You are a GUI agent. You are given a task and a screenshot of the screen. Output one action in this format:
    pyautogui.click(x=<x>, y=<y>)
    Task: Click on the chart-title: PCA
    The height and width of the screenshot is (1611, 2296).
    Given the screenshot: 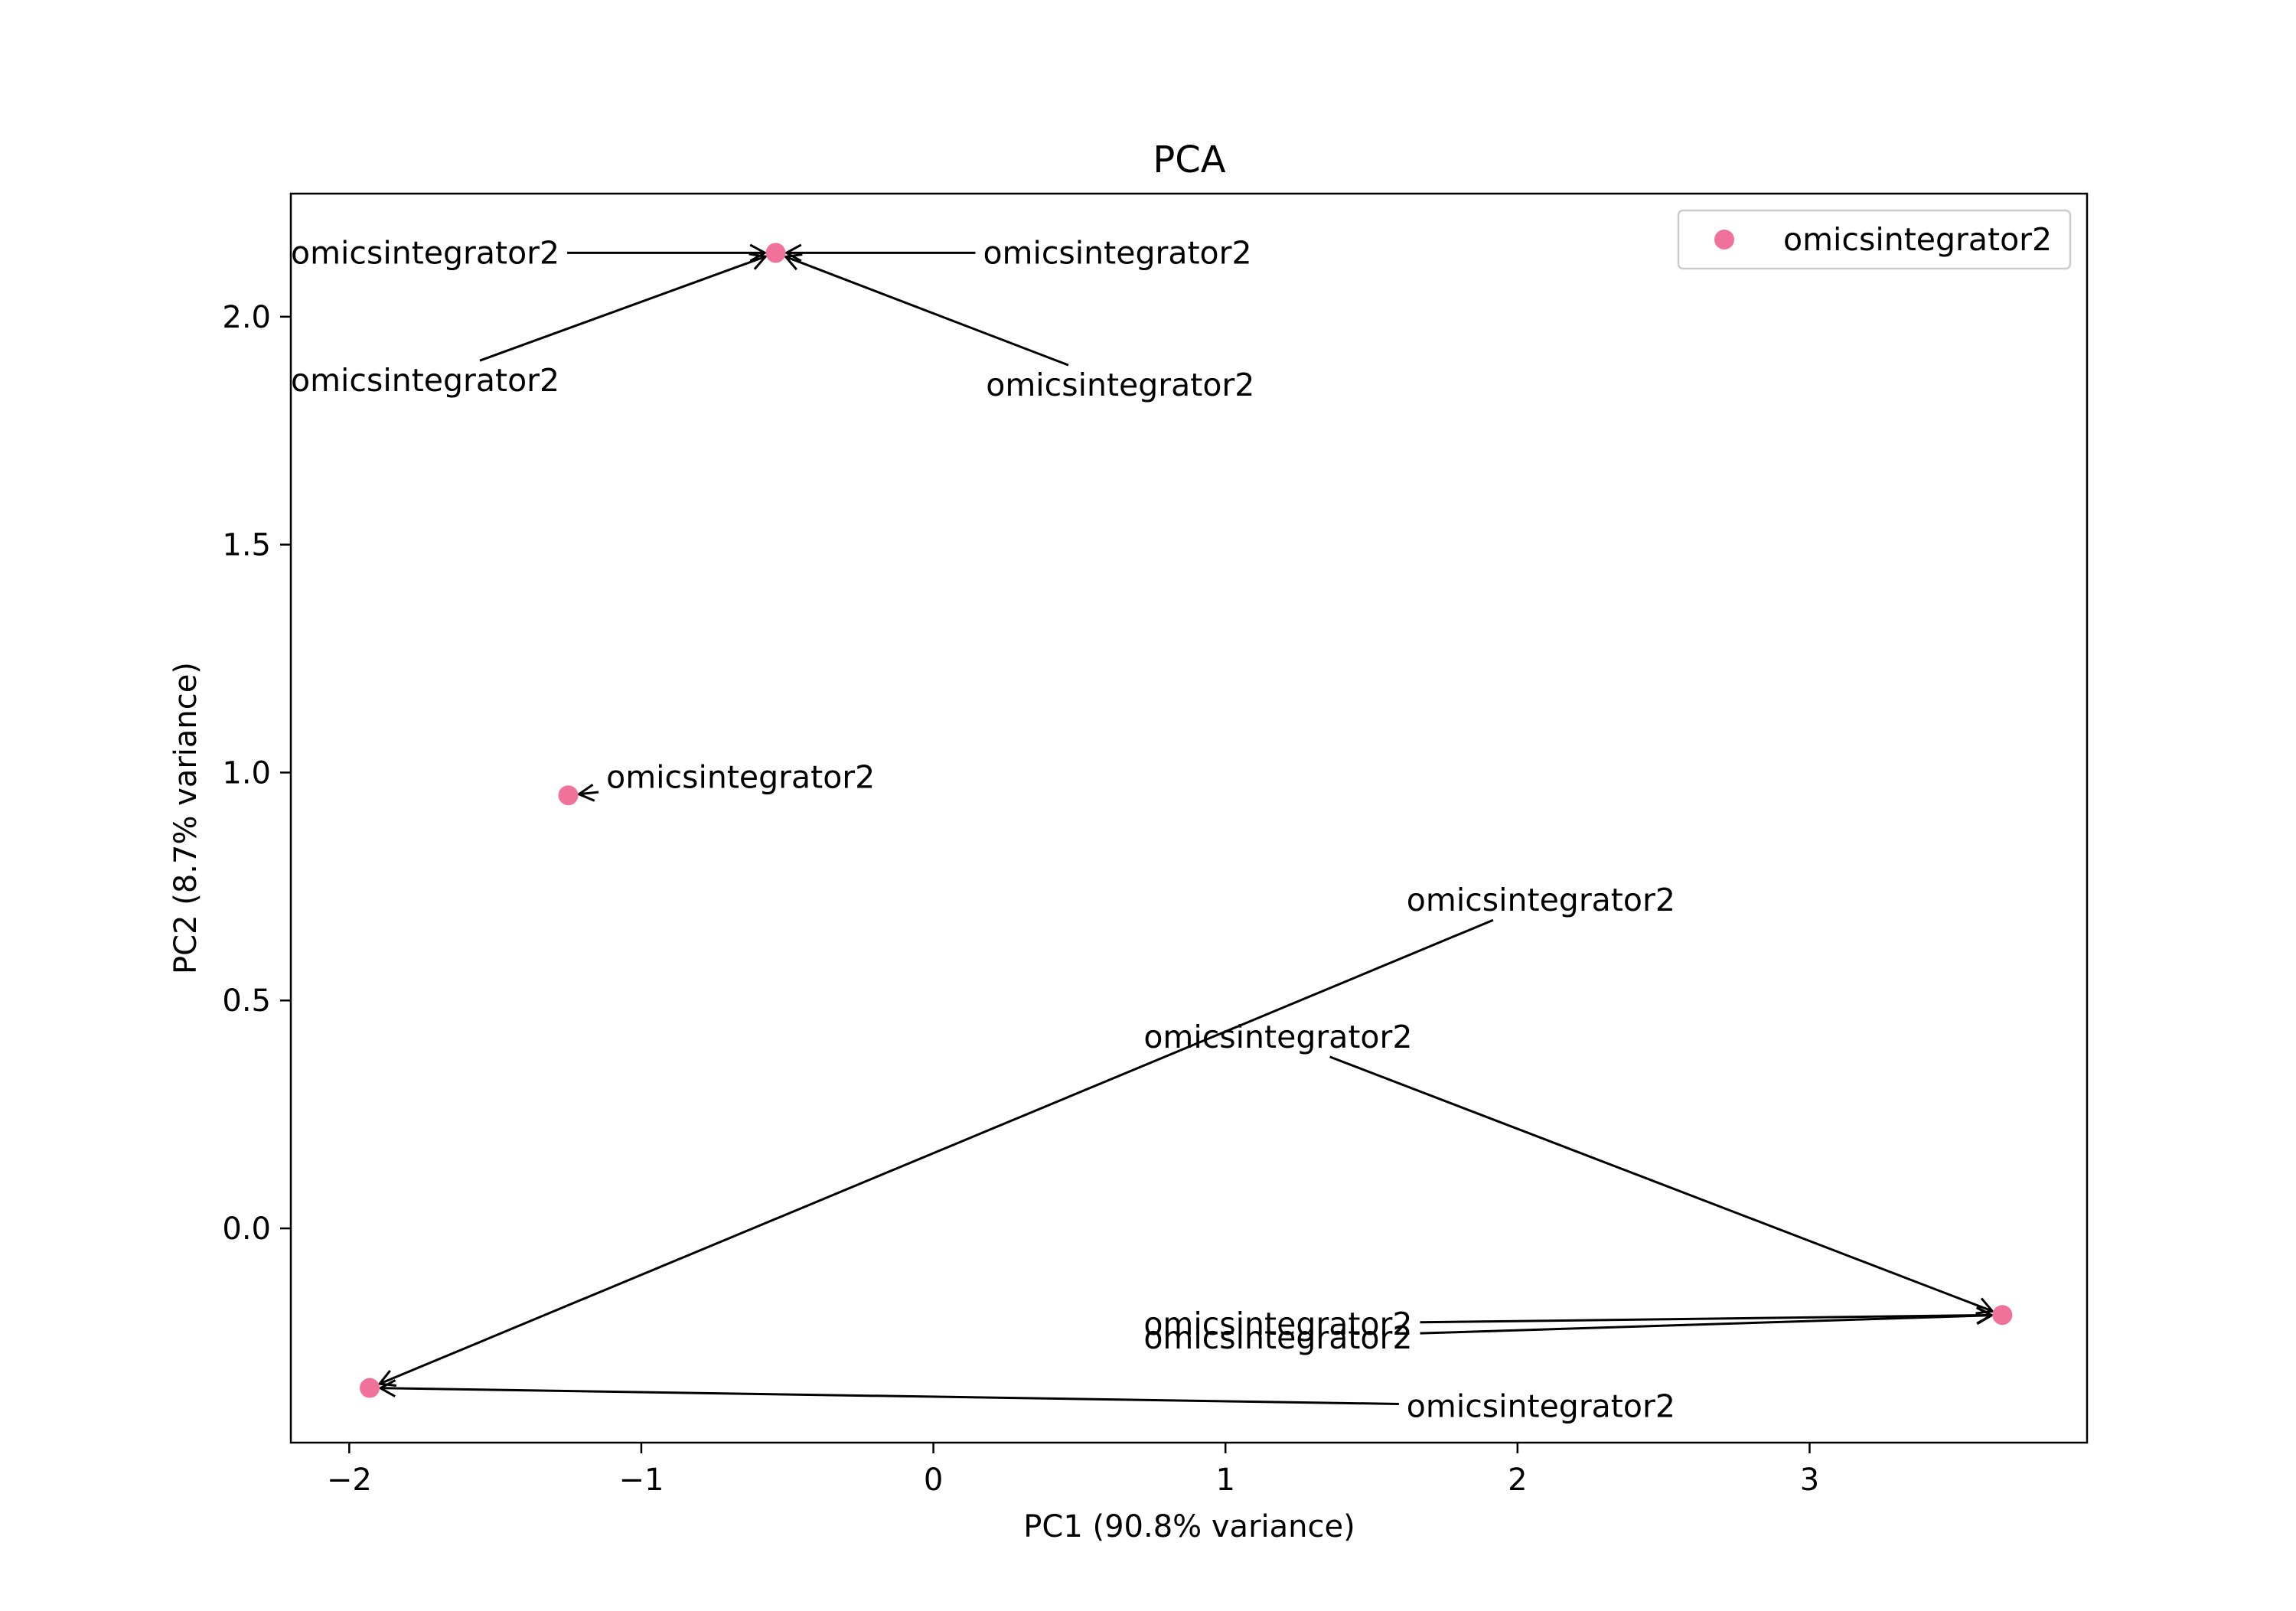 What is the action you would take?
    pyautogui.click(x=1189, y=160)
    